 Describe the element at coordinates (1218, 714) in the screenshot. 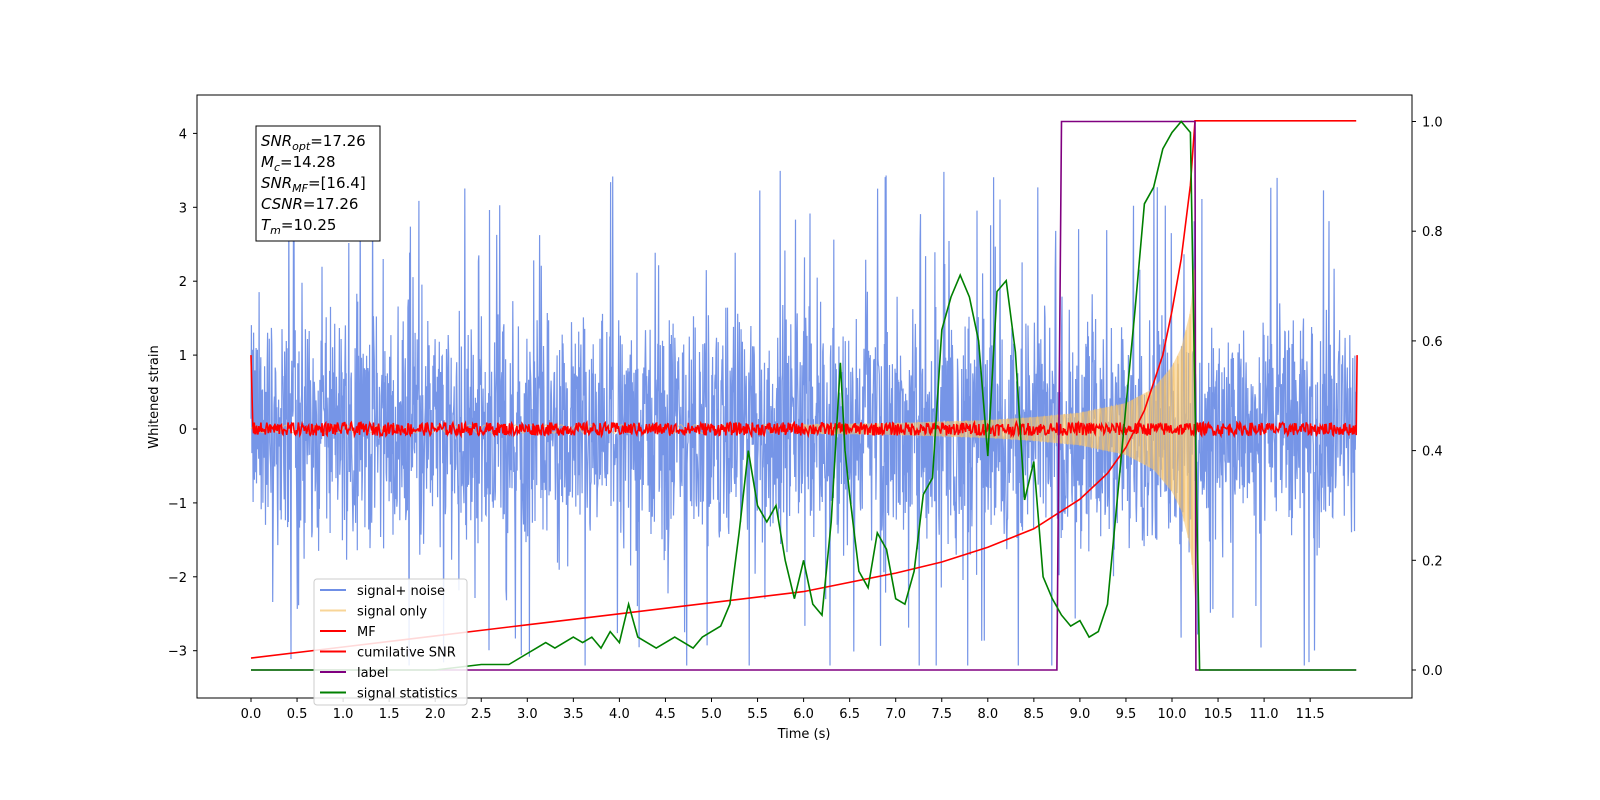

I see `x-tick-label: 10.5` at that location.